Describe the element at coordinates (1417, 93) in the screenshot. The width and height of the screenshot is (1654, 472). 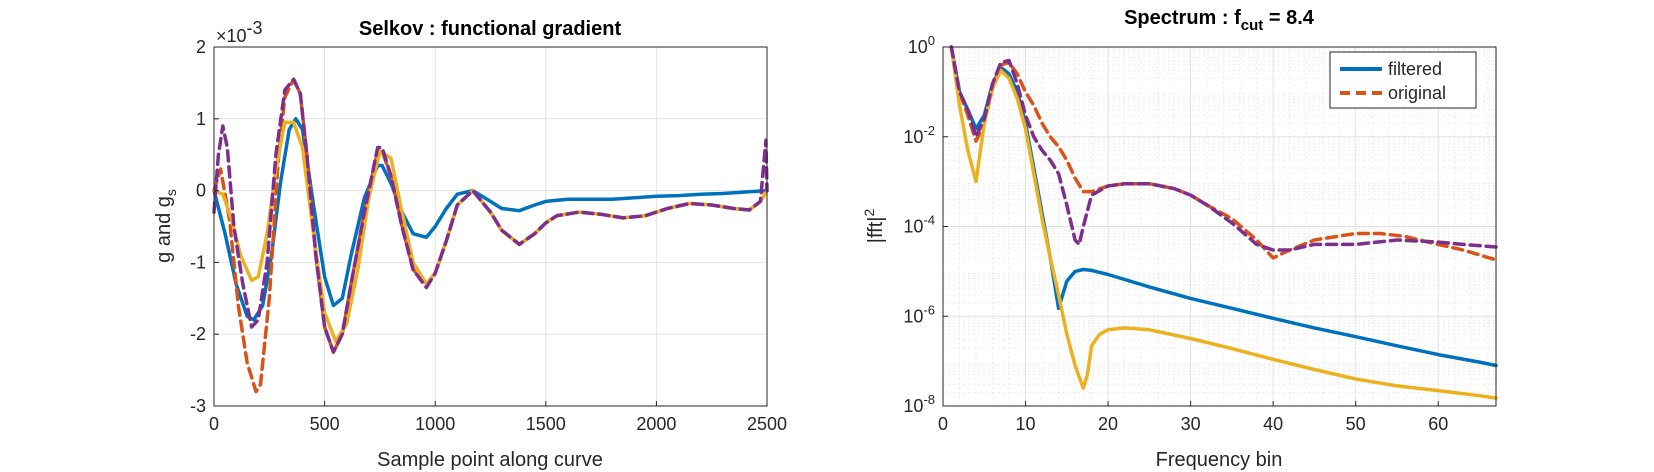
I see `legend-label-original: original` at that location.